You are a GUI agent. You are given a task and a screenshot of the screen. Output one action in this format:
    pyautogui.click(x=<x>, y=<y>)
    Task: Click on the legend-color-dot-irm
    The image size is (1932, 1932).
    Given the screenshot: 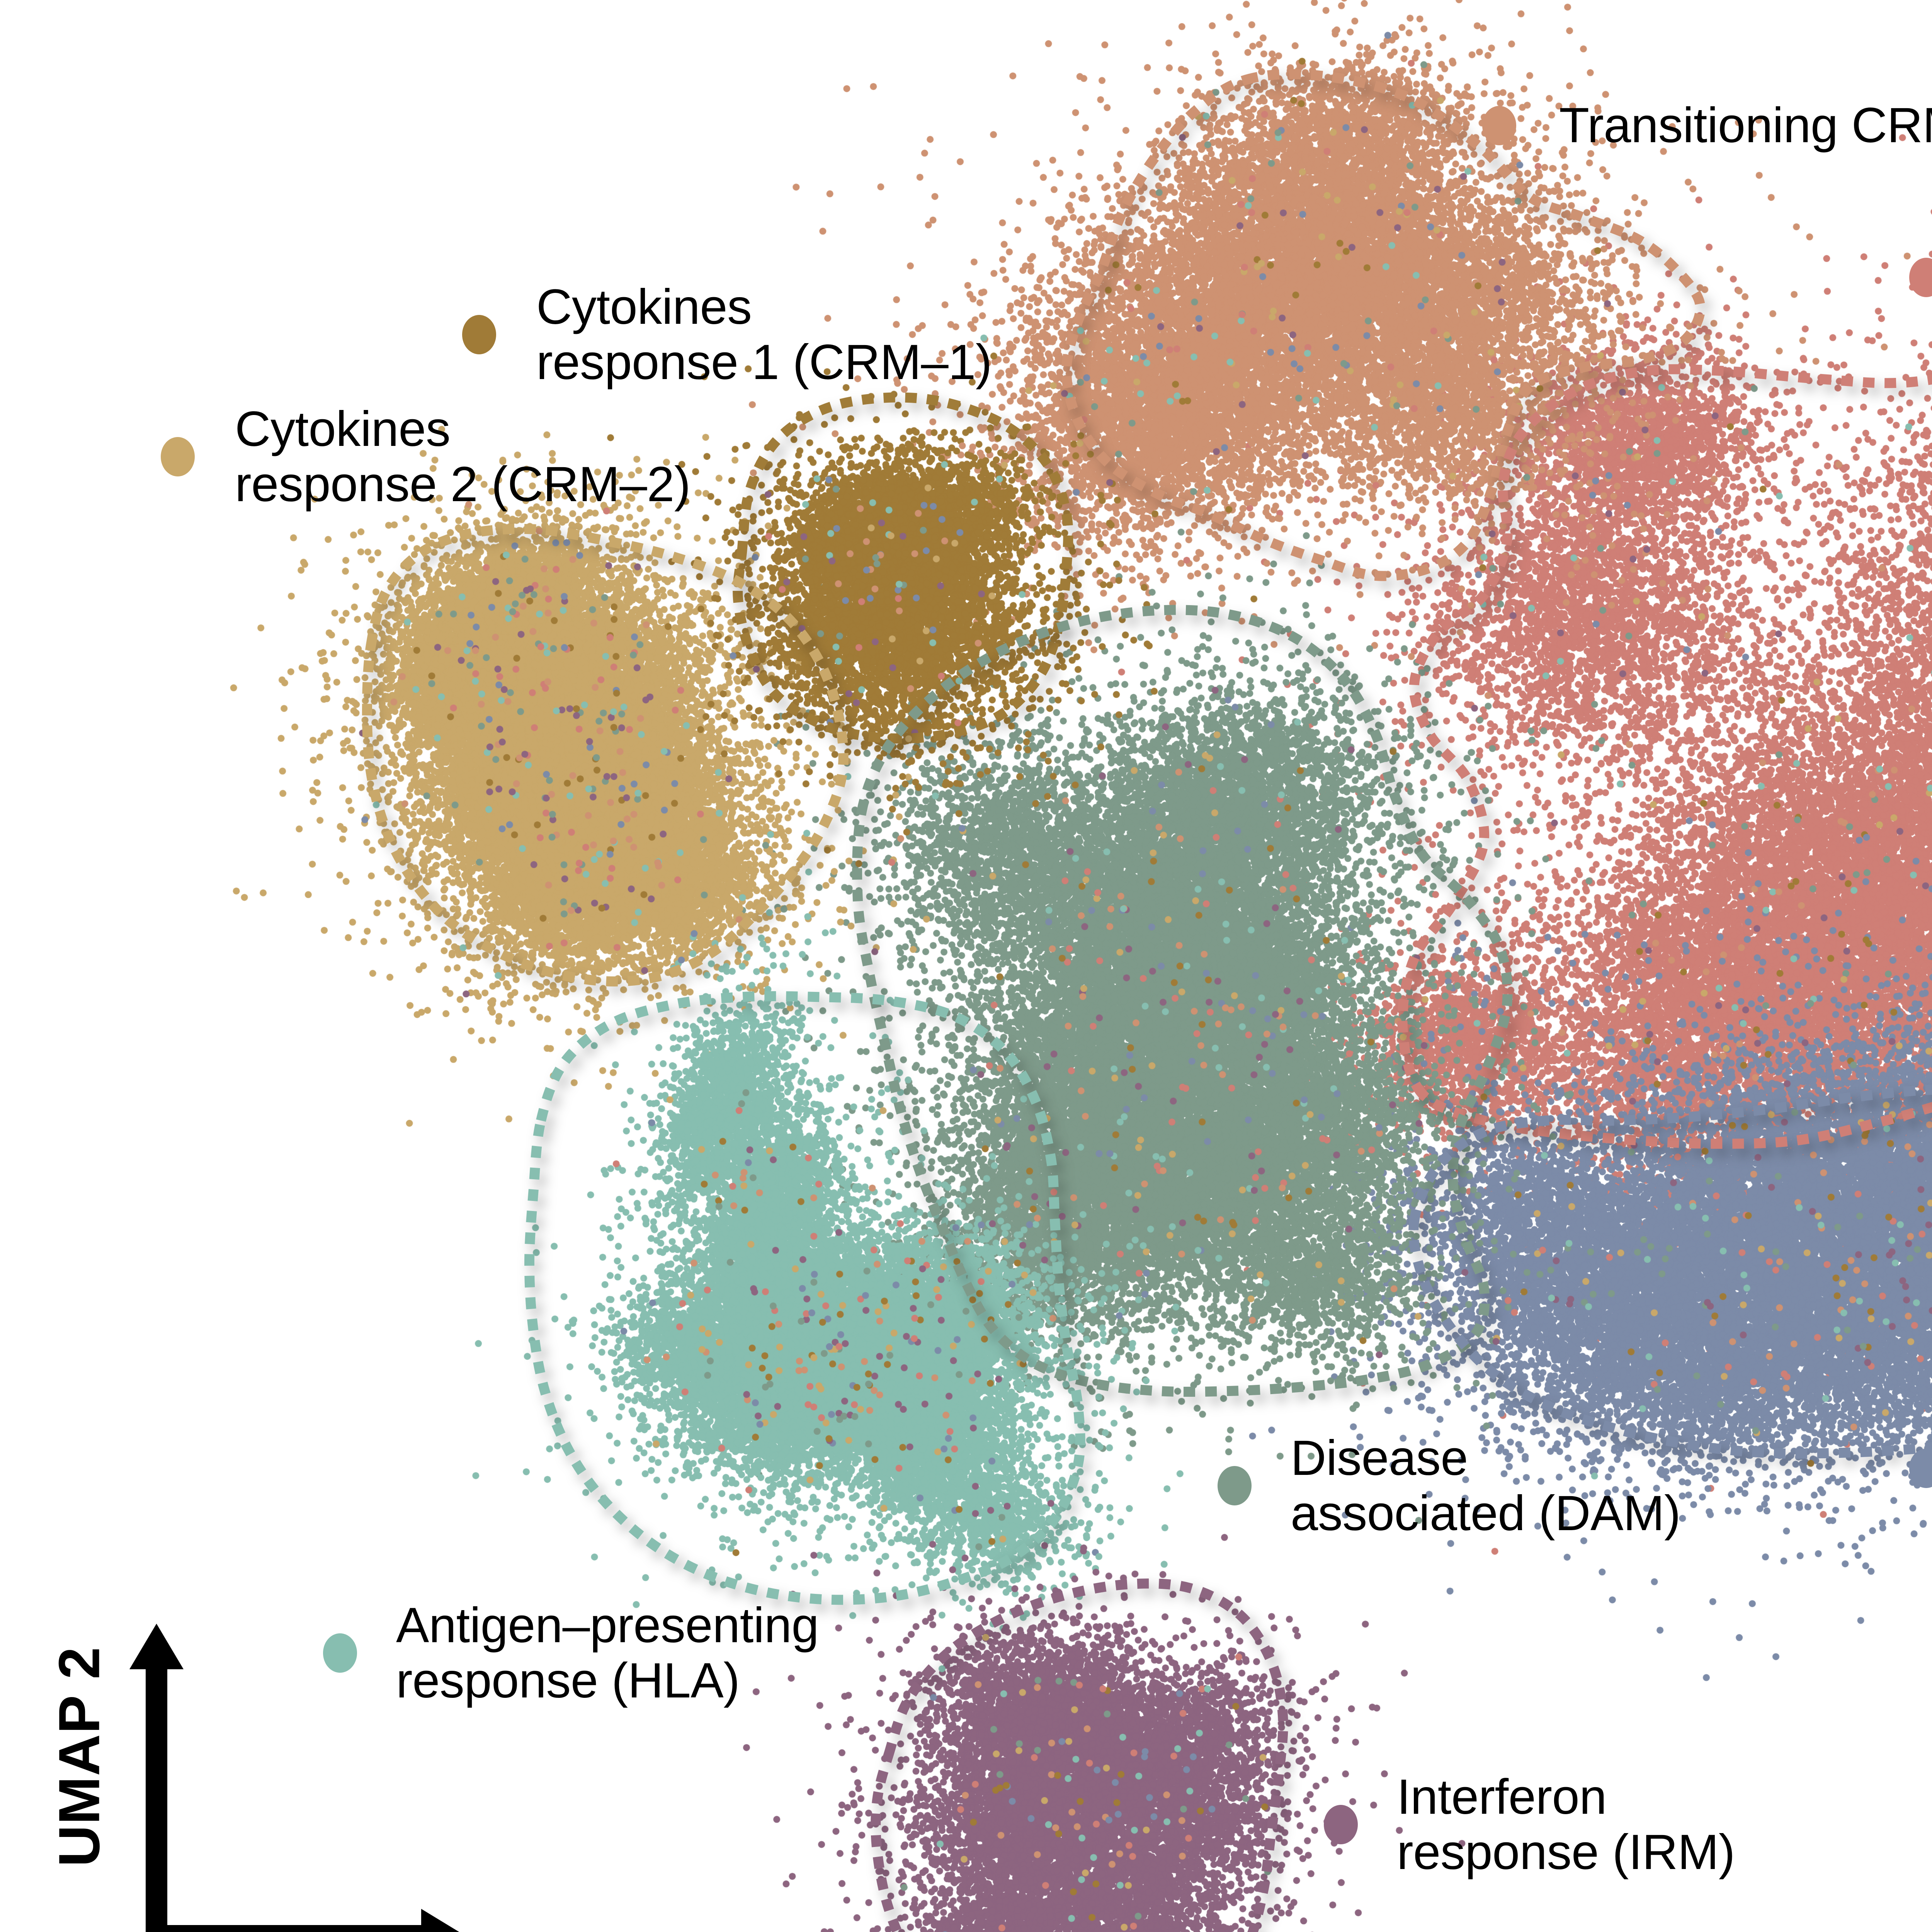 What is the action you would take?
    pyautogui.click(x=1341, y=1825)
    